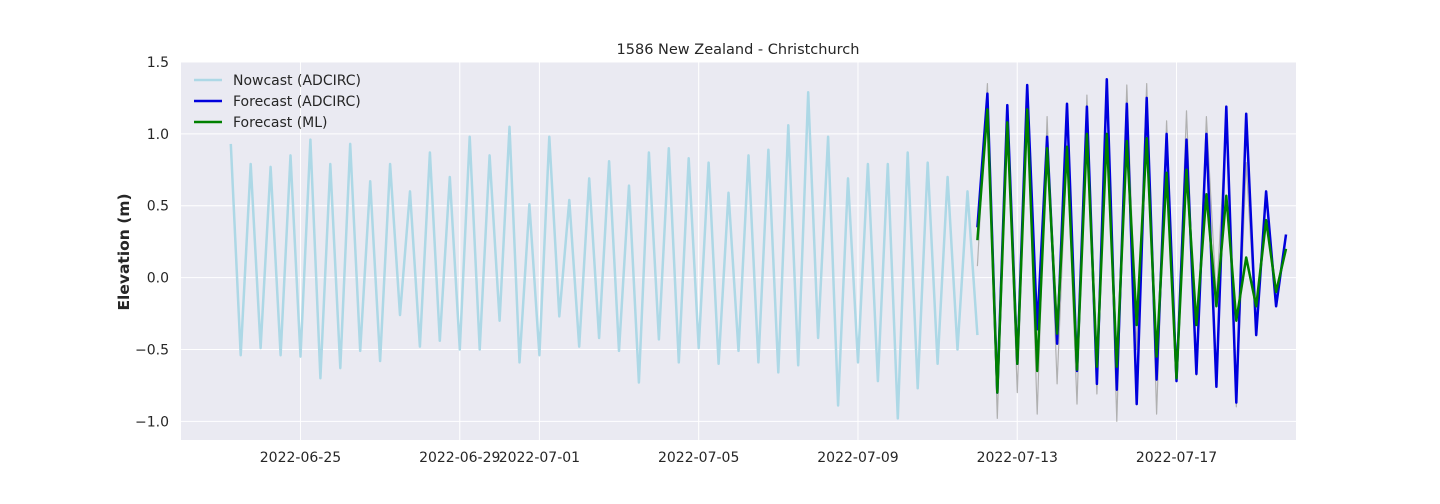  Describe the element at coordinates (158, 135) in the screenshot. I see `y-tick-label: 1.0` at that location.